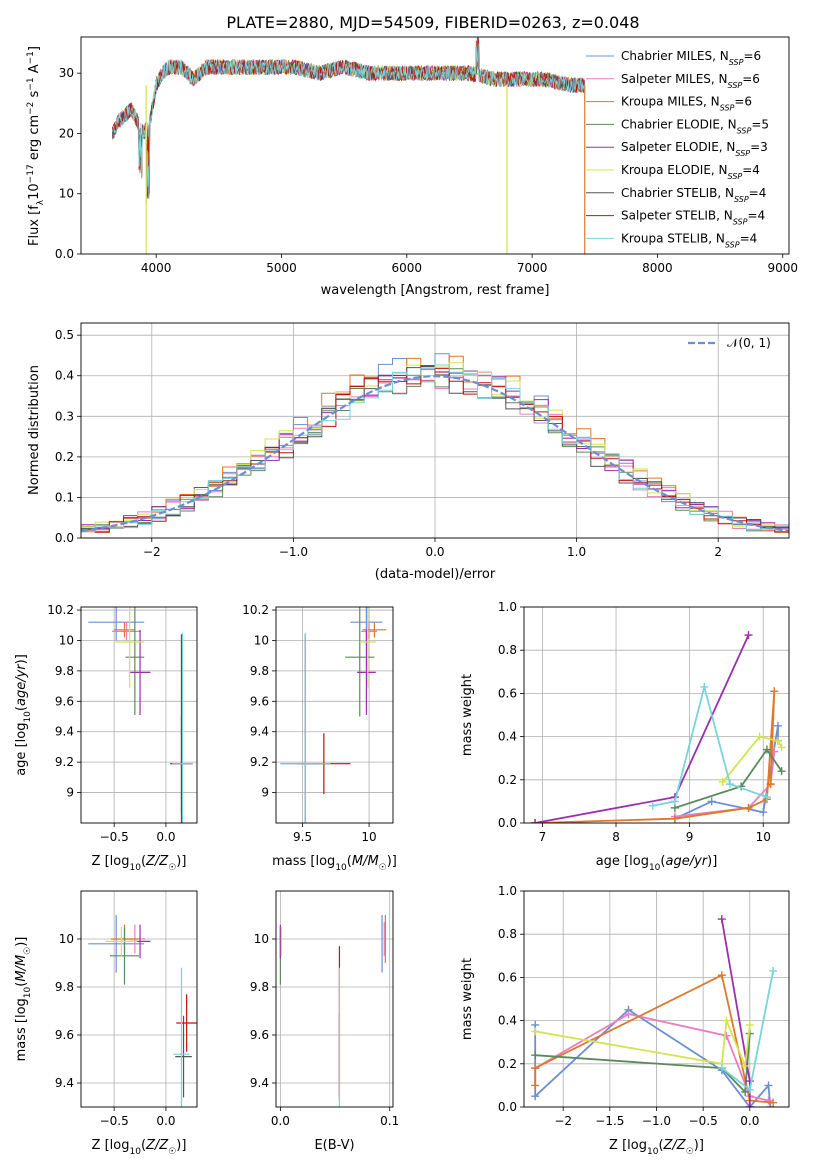 The image size is (819, 1170). What do you see at coordinates (64, 457) in the screenshot?
I see `residual_histogram-ytick-label: 0.2` at bounding box center [64, 457].